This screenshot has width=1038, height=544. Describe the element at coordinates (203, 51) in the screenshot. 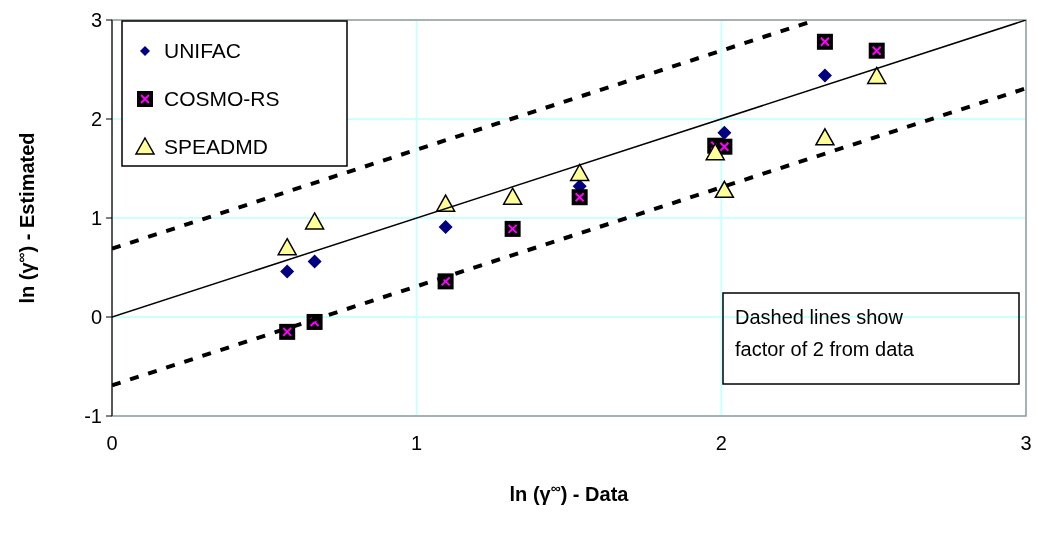

I see `legend-label: UNIFAC` at that location.